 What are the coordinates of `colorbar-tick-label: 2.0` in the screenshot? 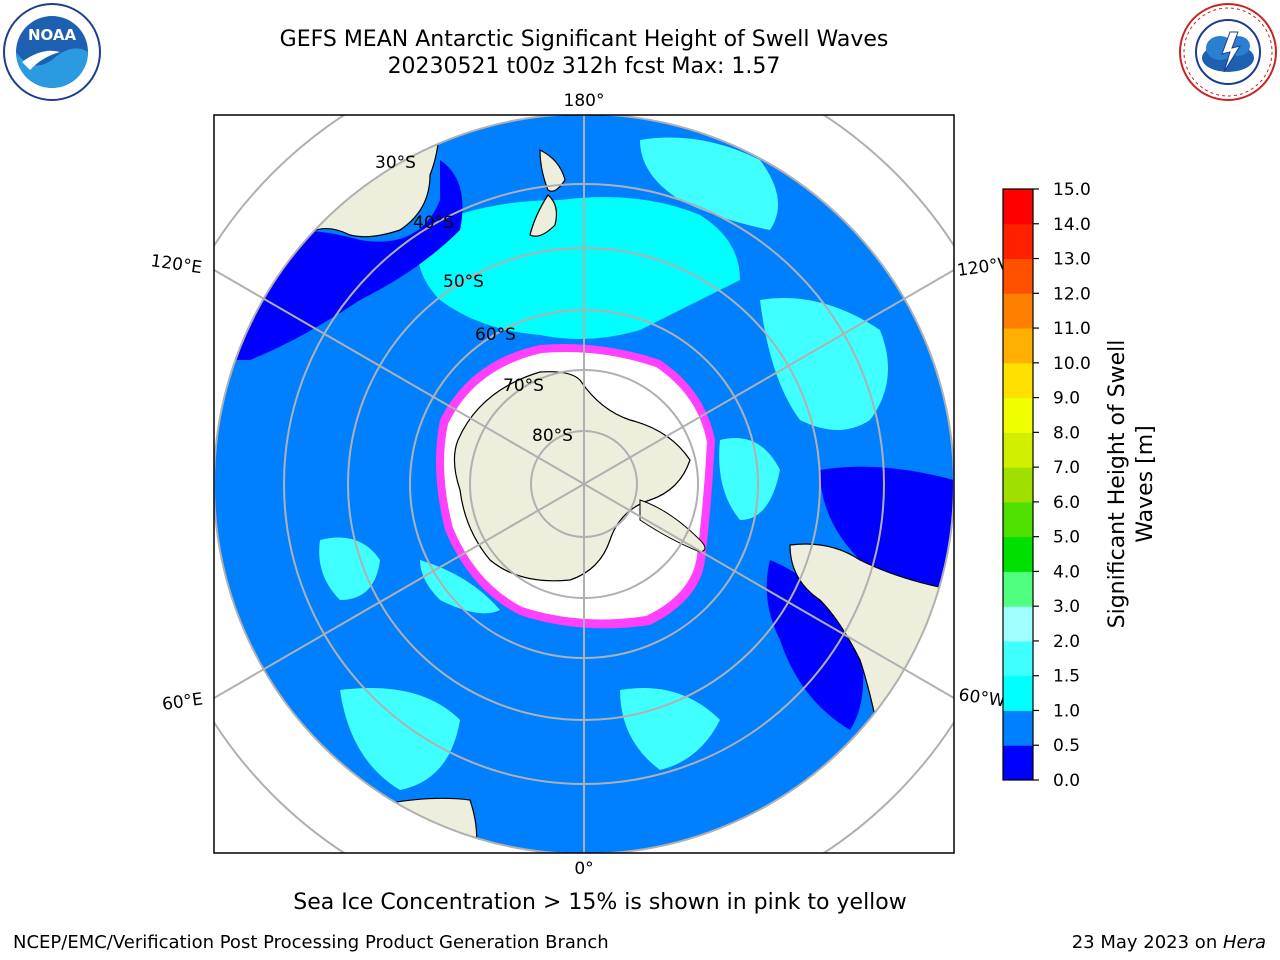 It's located at (1066, 642).